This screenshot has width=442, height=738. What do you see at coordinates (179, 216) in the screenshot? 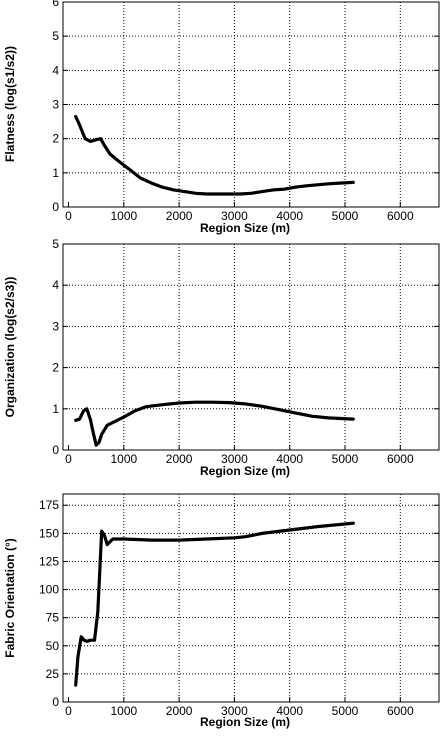
I see `flatness-x-tick-label: 2000` at bounding box center [179, 216].